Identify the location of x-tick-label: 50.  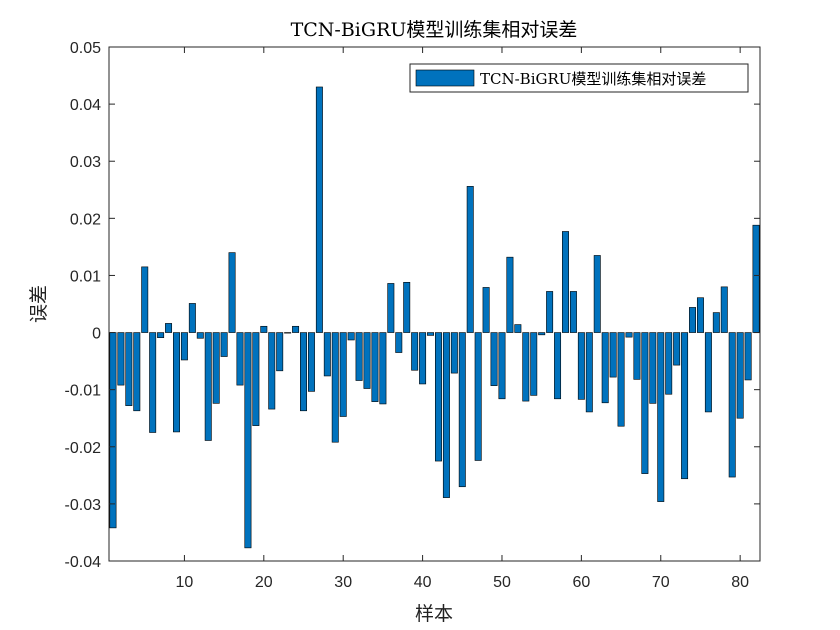
(502, 582).